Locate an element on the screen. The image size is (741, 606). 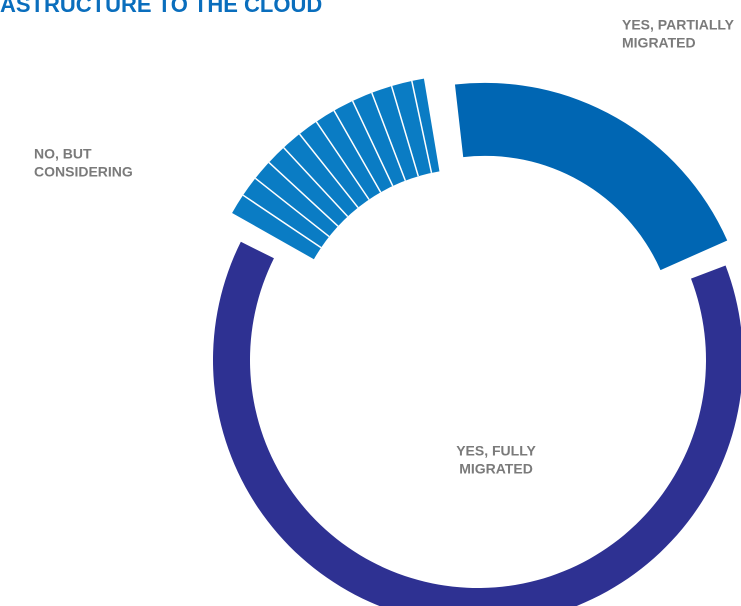
slice-label: YES, FULLY is located at coordinates (496, 451).